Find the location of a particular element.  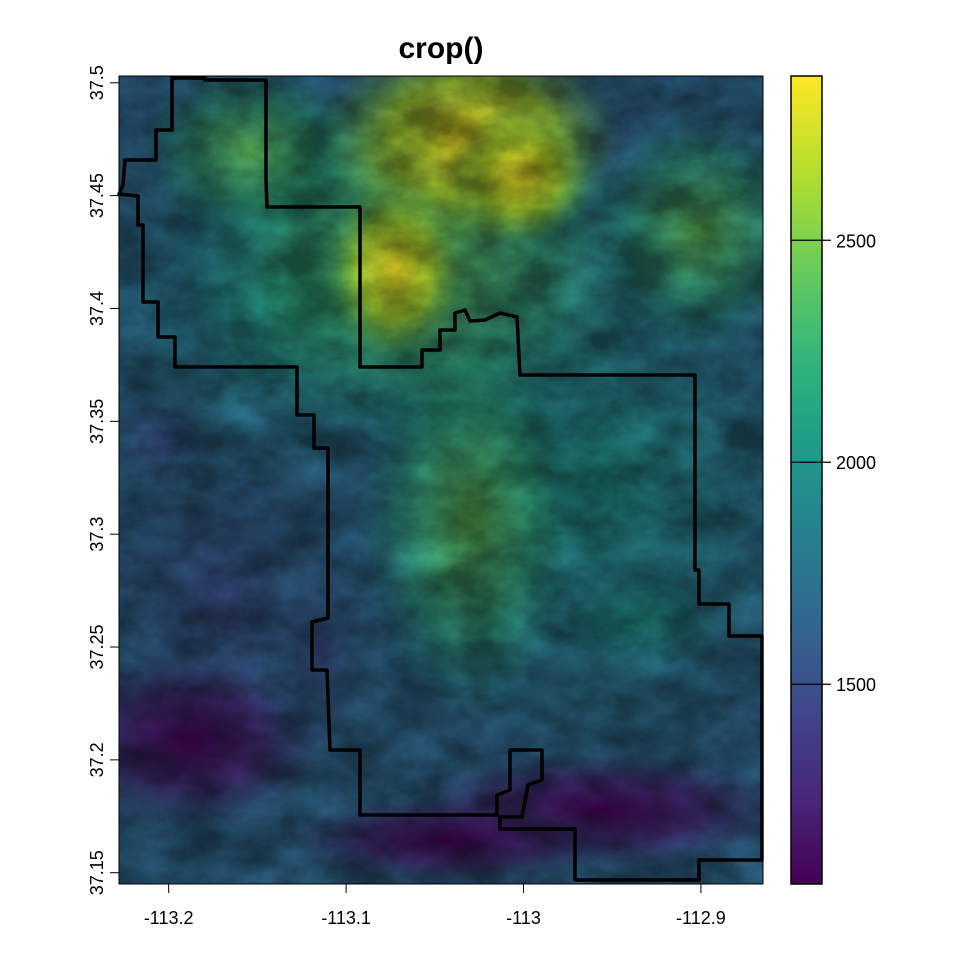

legend-colorbar is located at coordinates (806, 480).